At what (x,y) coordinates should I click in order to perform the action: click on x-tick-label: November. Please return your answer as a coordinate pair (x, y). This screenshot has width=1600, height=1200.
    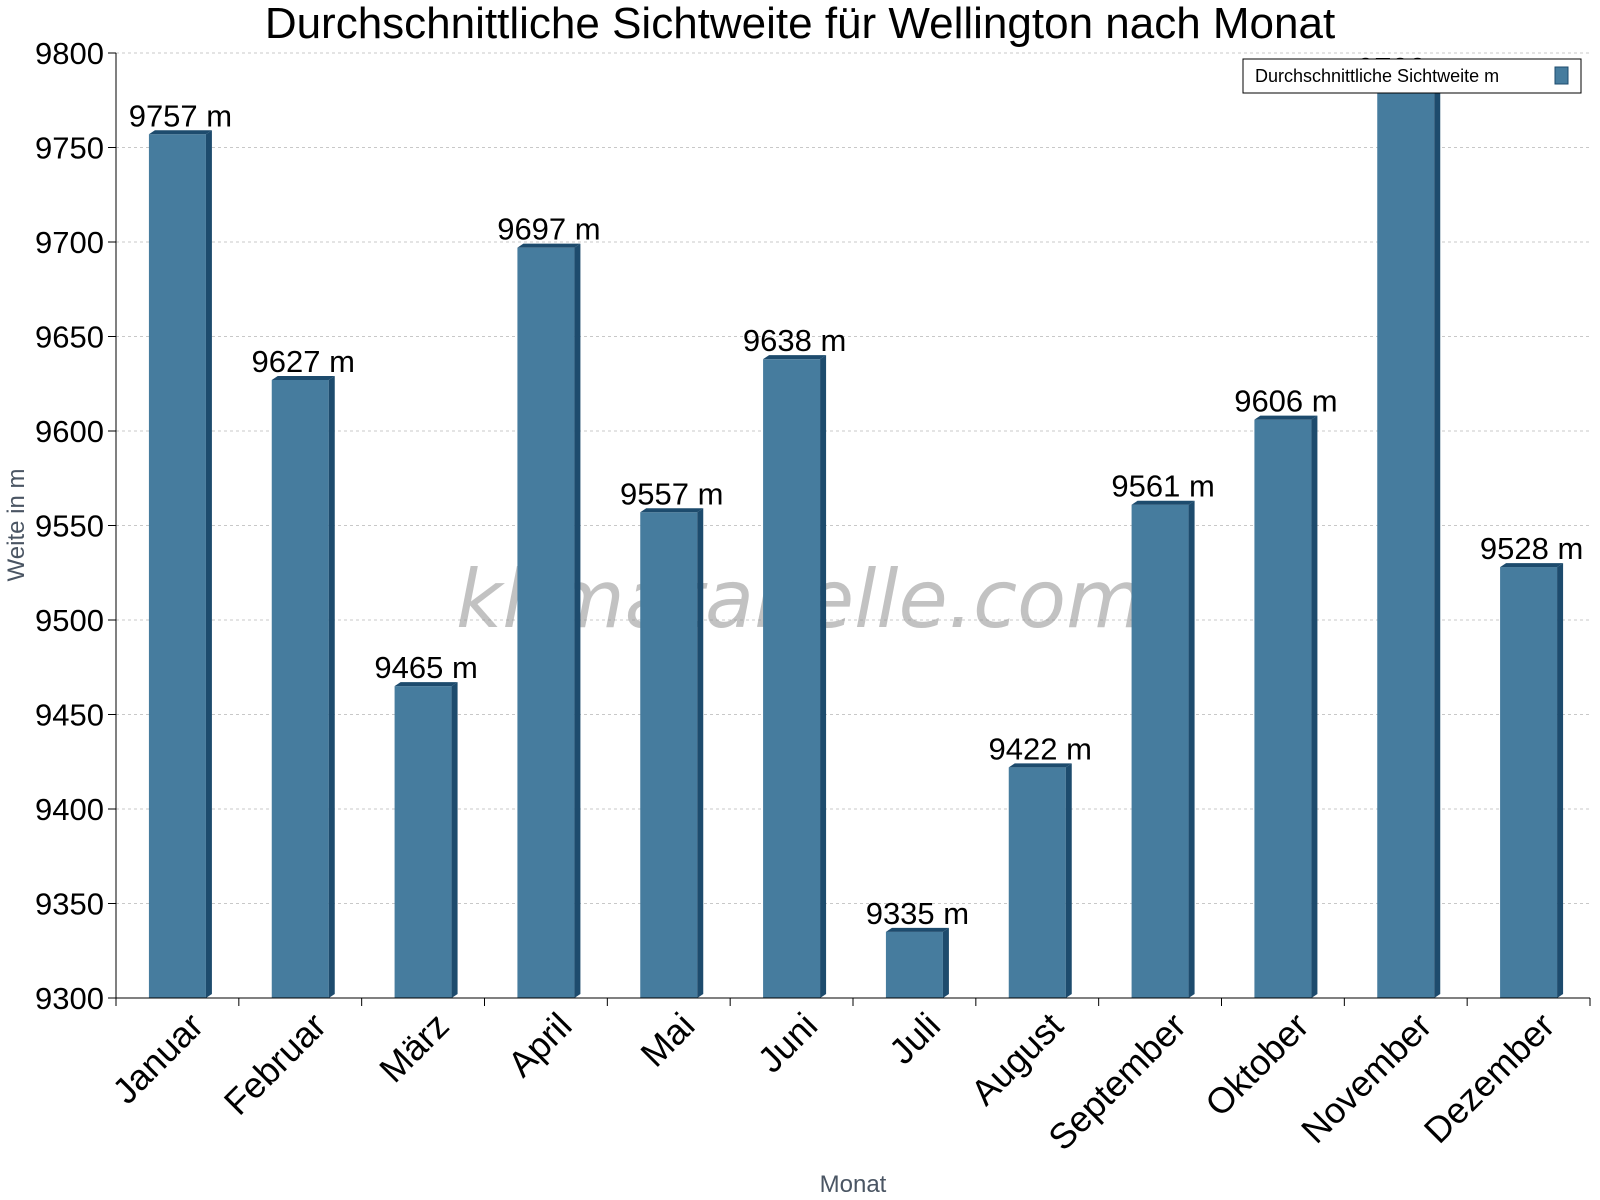
    Looking at the image, I should click on (1366, 1078).